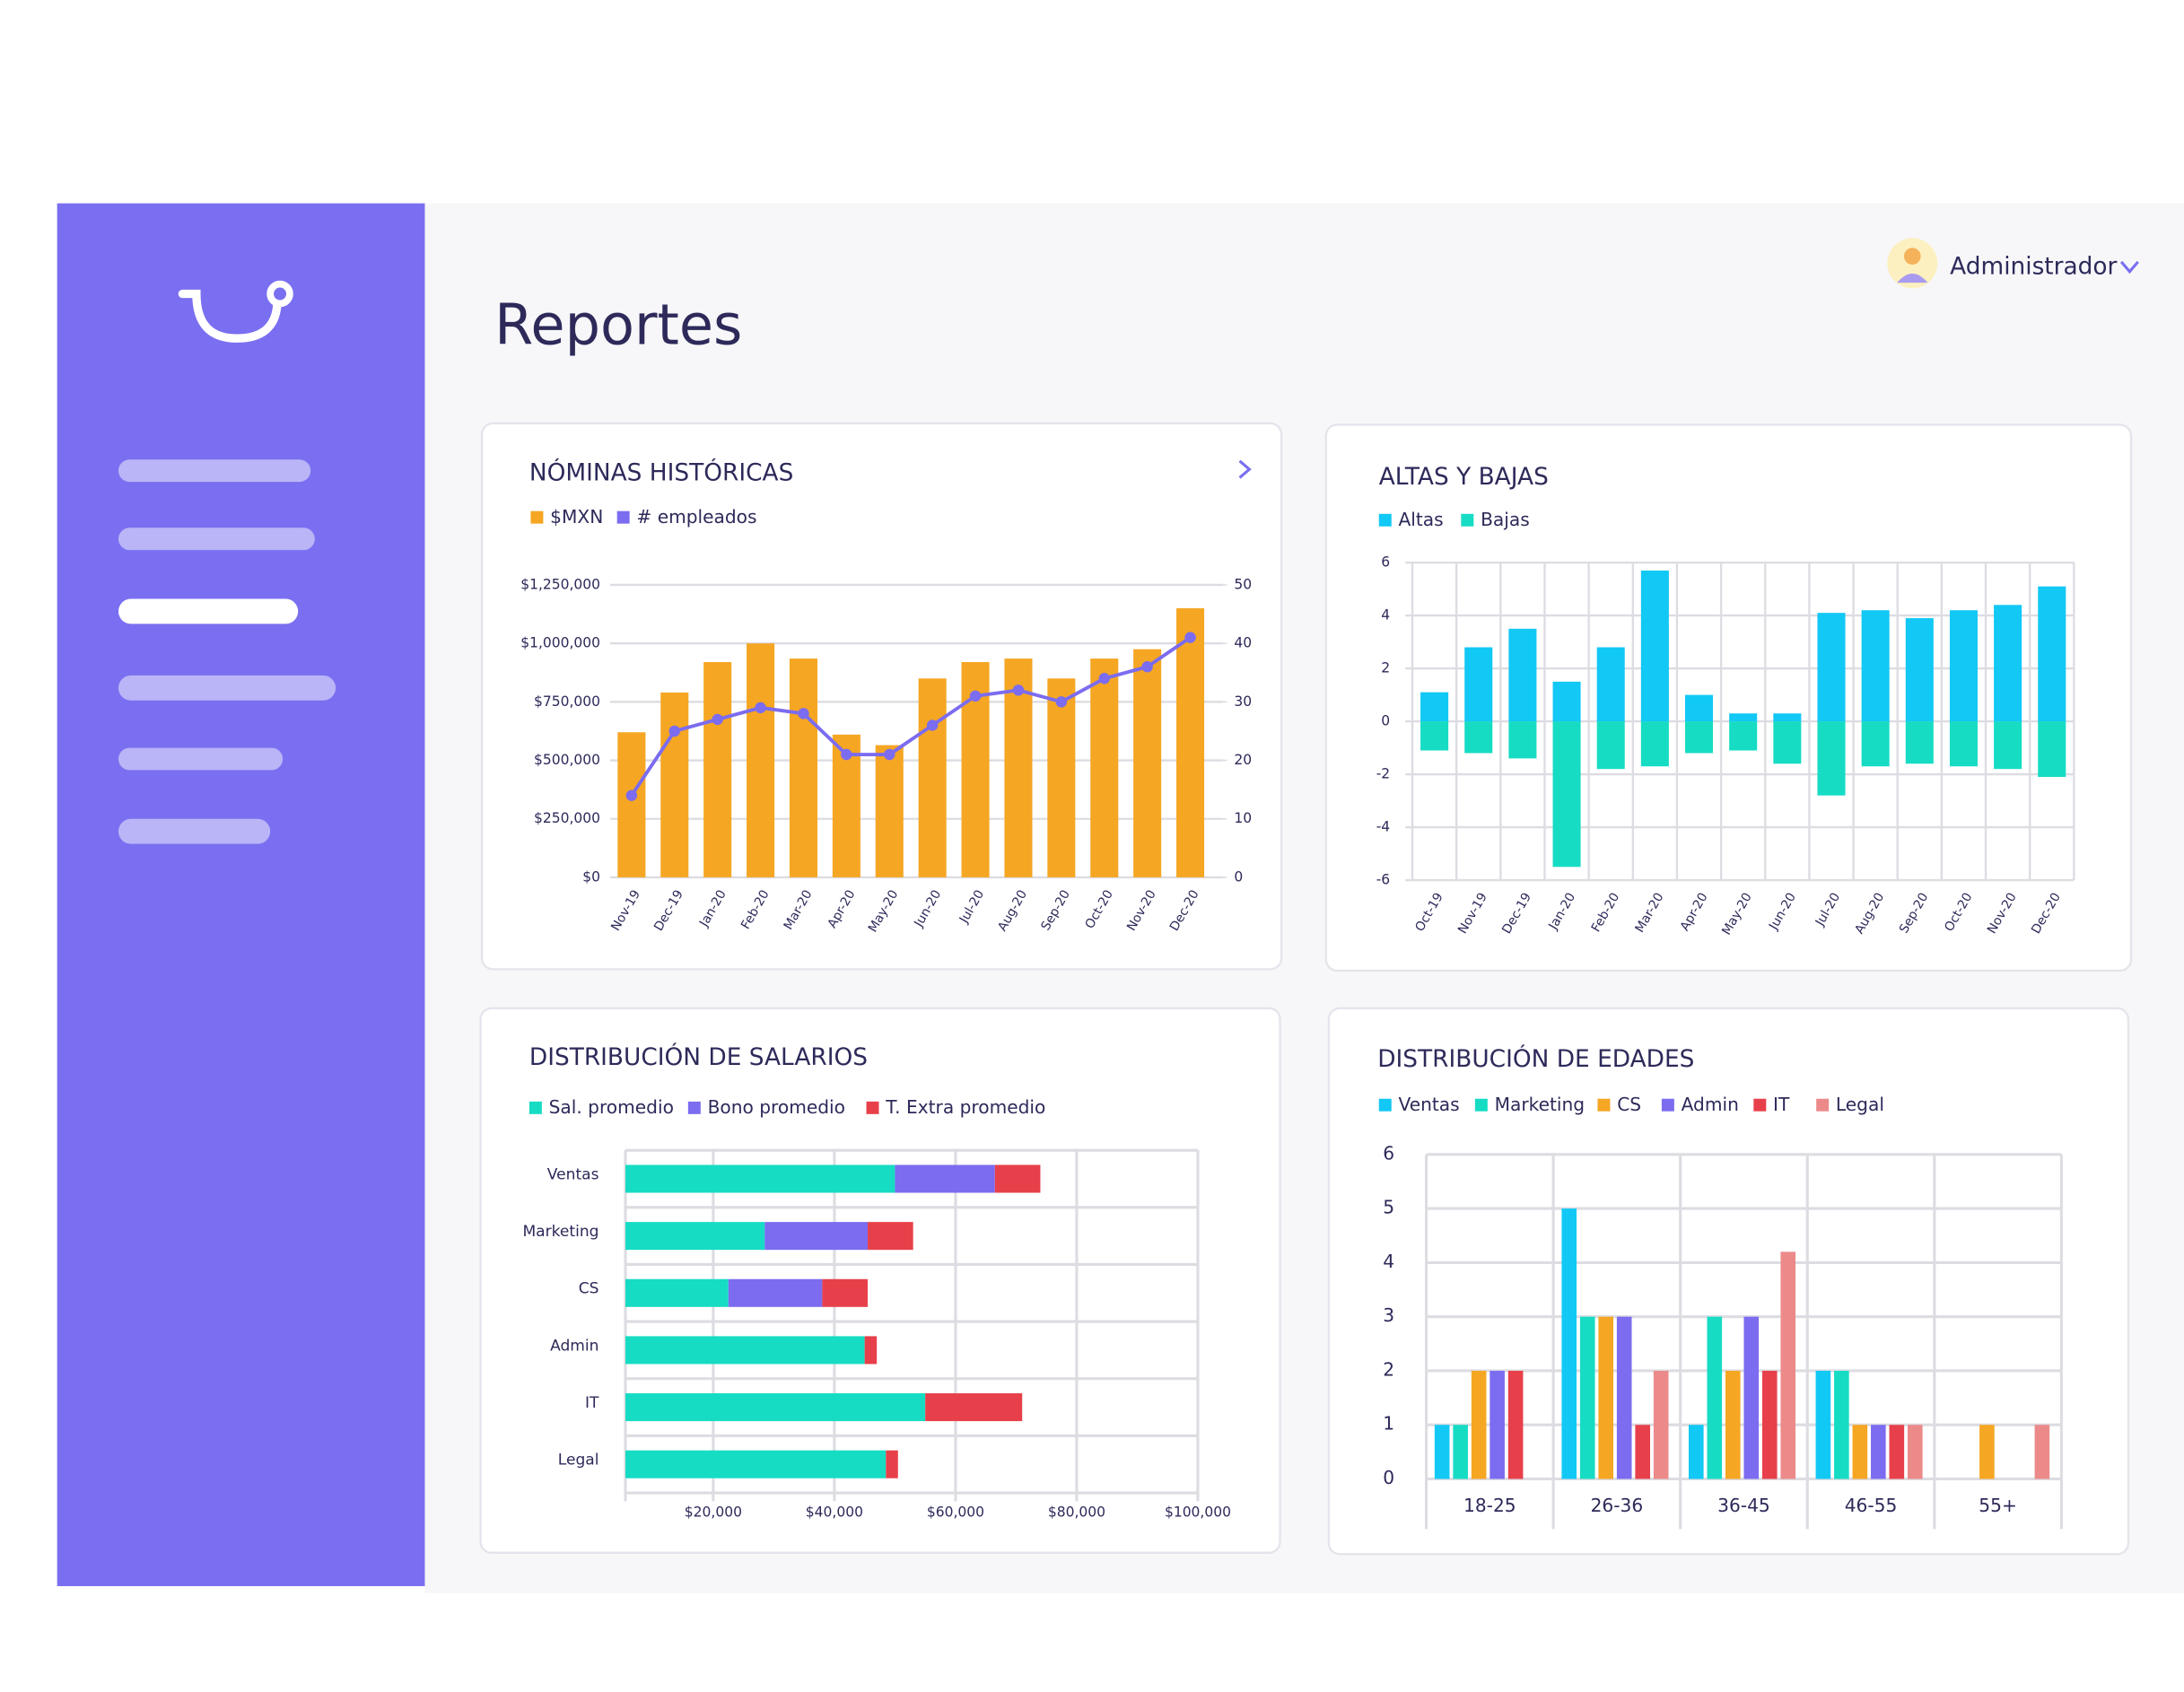 The image size is (2184, 1692). Describe the element at coordinates (1388, 1477) in the screenshot. I see `y-tick-label: 0` at that location.